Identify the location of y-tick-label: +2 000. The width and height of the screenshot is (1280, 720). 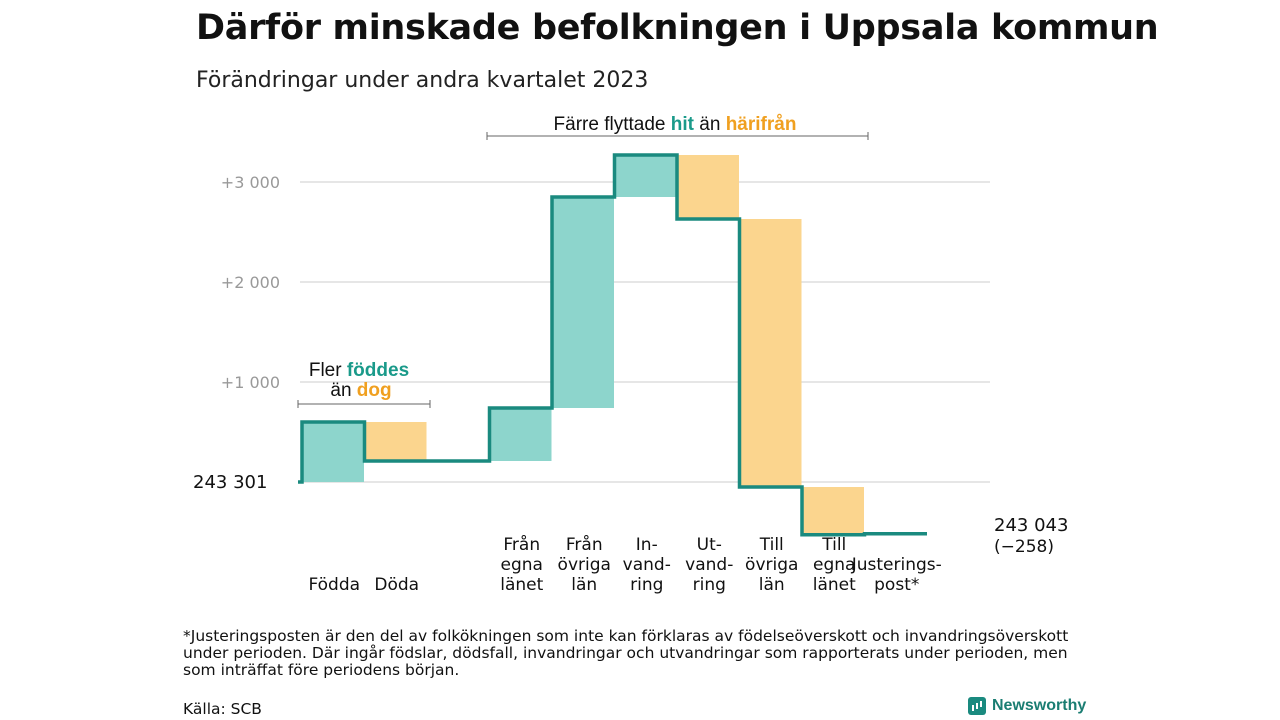
(250, 282).